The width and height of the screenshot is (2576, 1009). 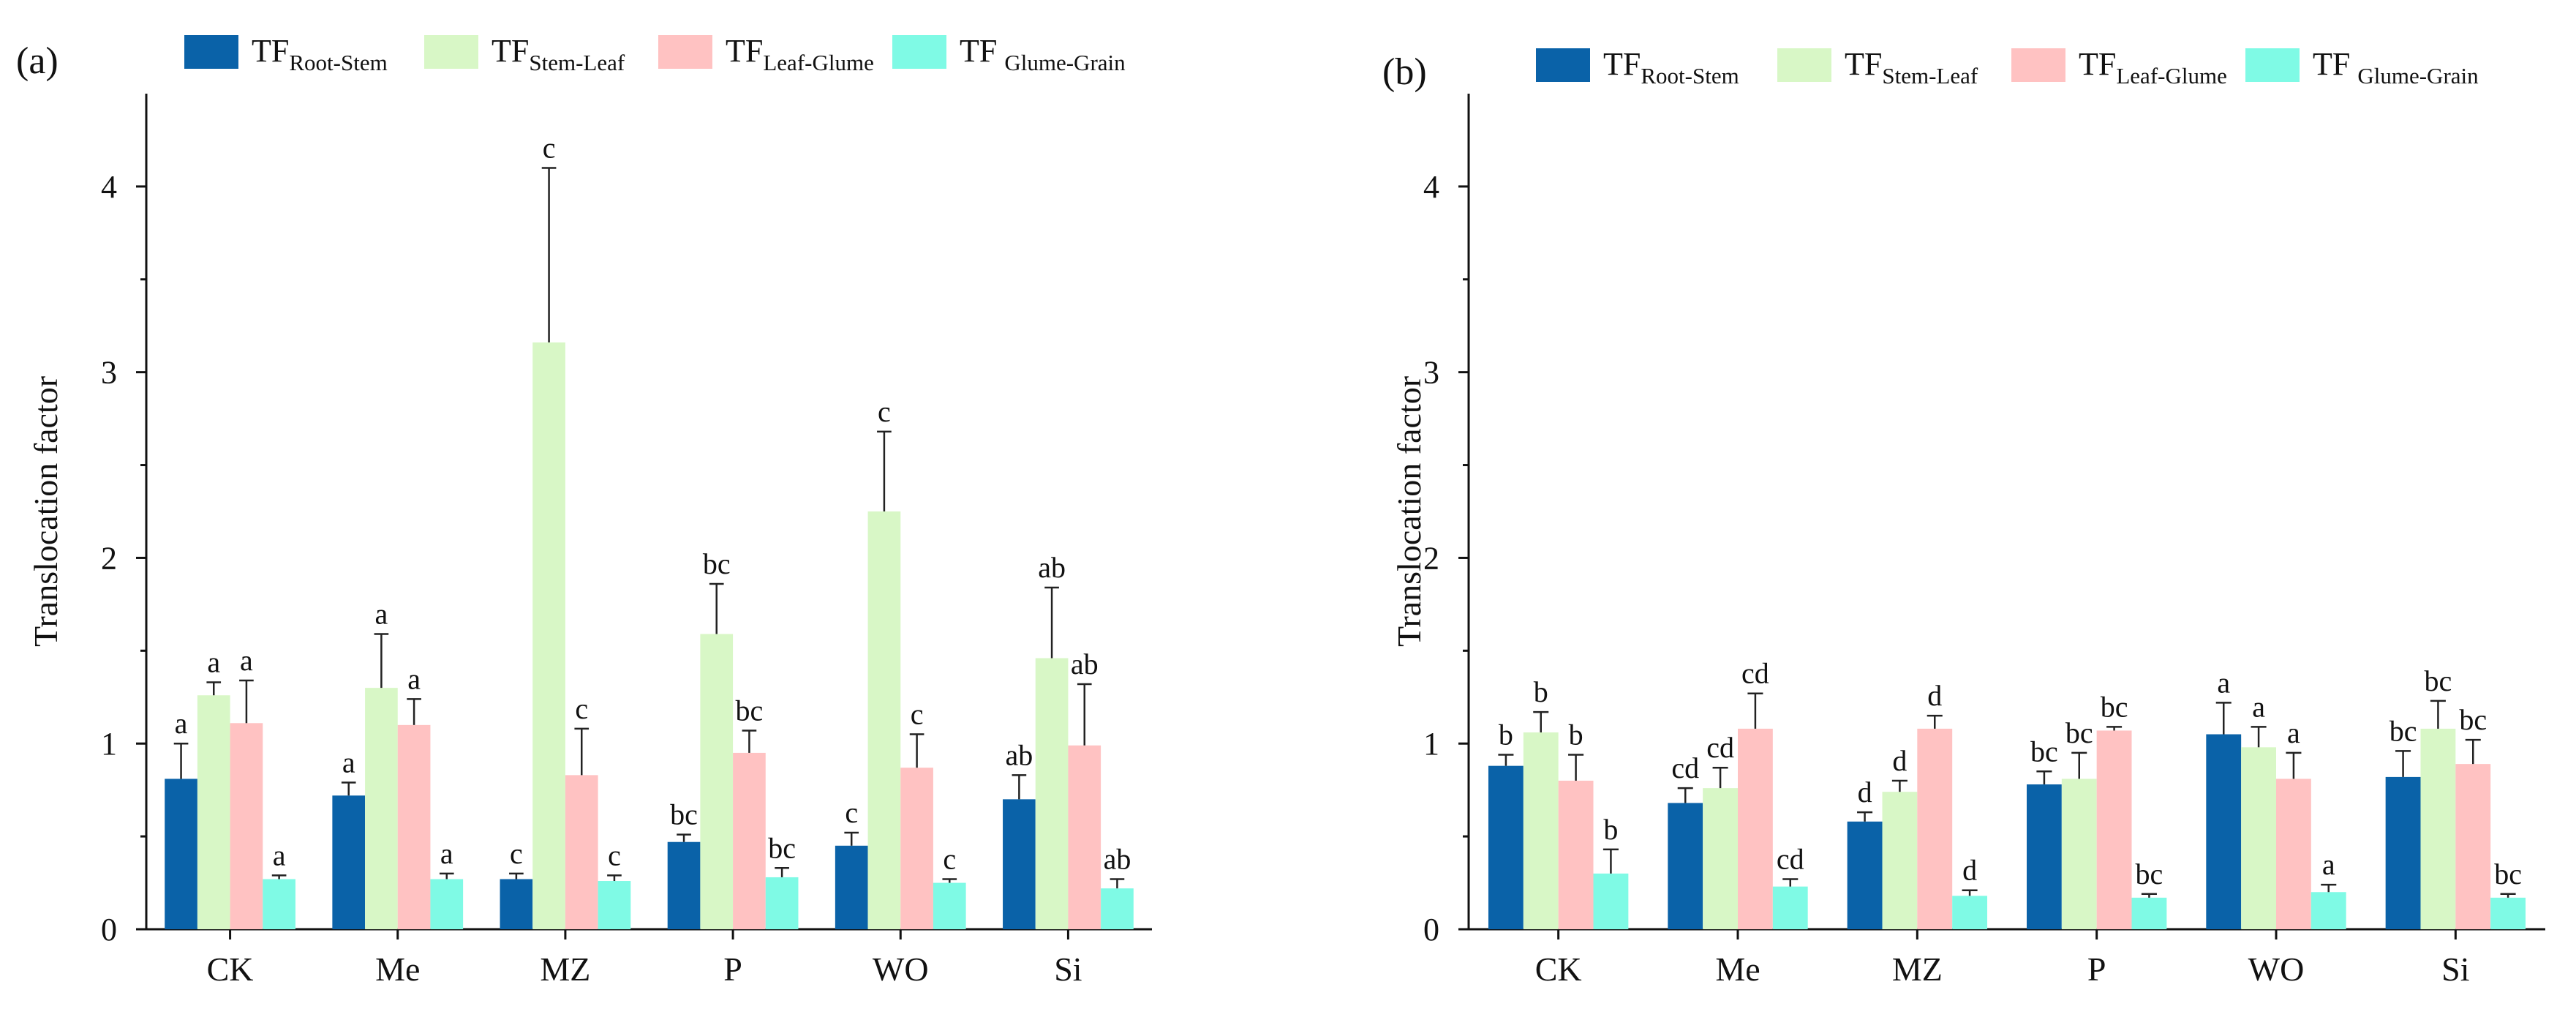 I want to click on y-axis-title: Translocation factor, so click(x=45, y=511).